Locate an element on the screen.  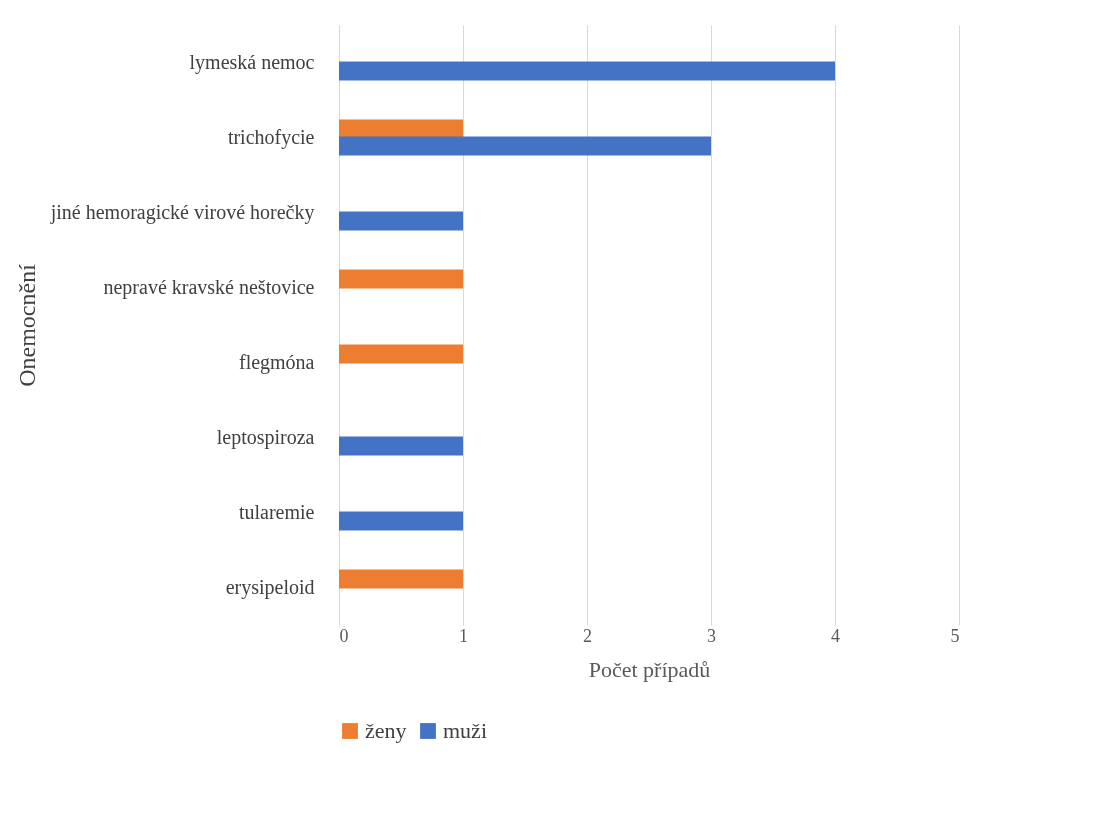
x-tick-label: 4 is located at coordinates (835, 635).